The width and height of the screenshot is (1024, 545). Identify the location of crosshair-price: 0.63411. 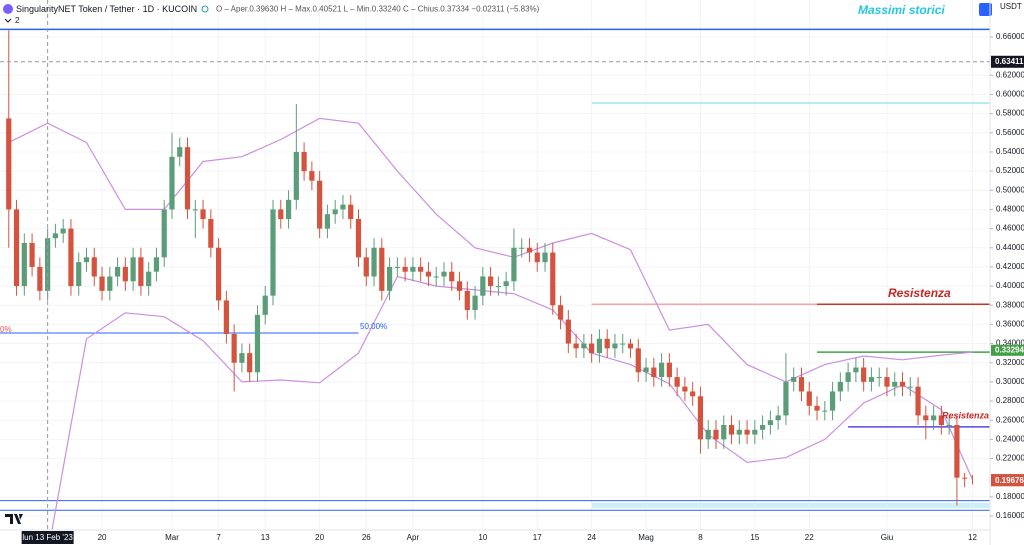
(1009, 61).